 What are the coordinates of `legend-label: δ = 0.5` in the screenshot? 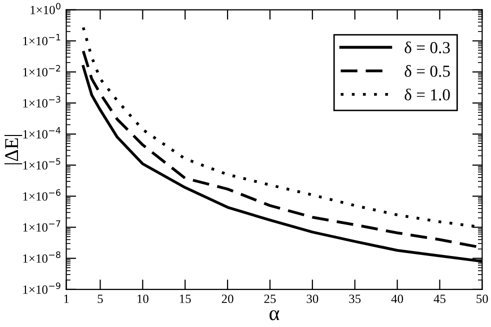 It's located at (427, 71).